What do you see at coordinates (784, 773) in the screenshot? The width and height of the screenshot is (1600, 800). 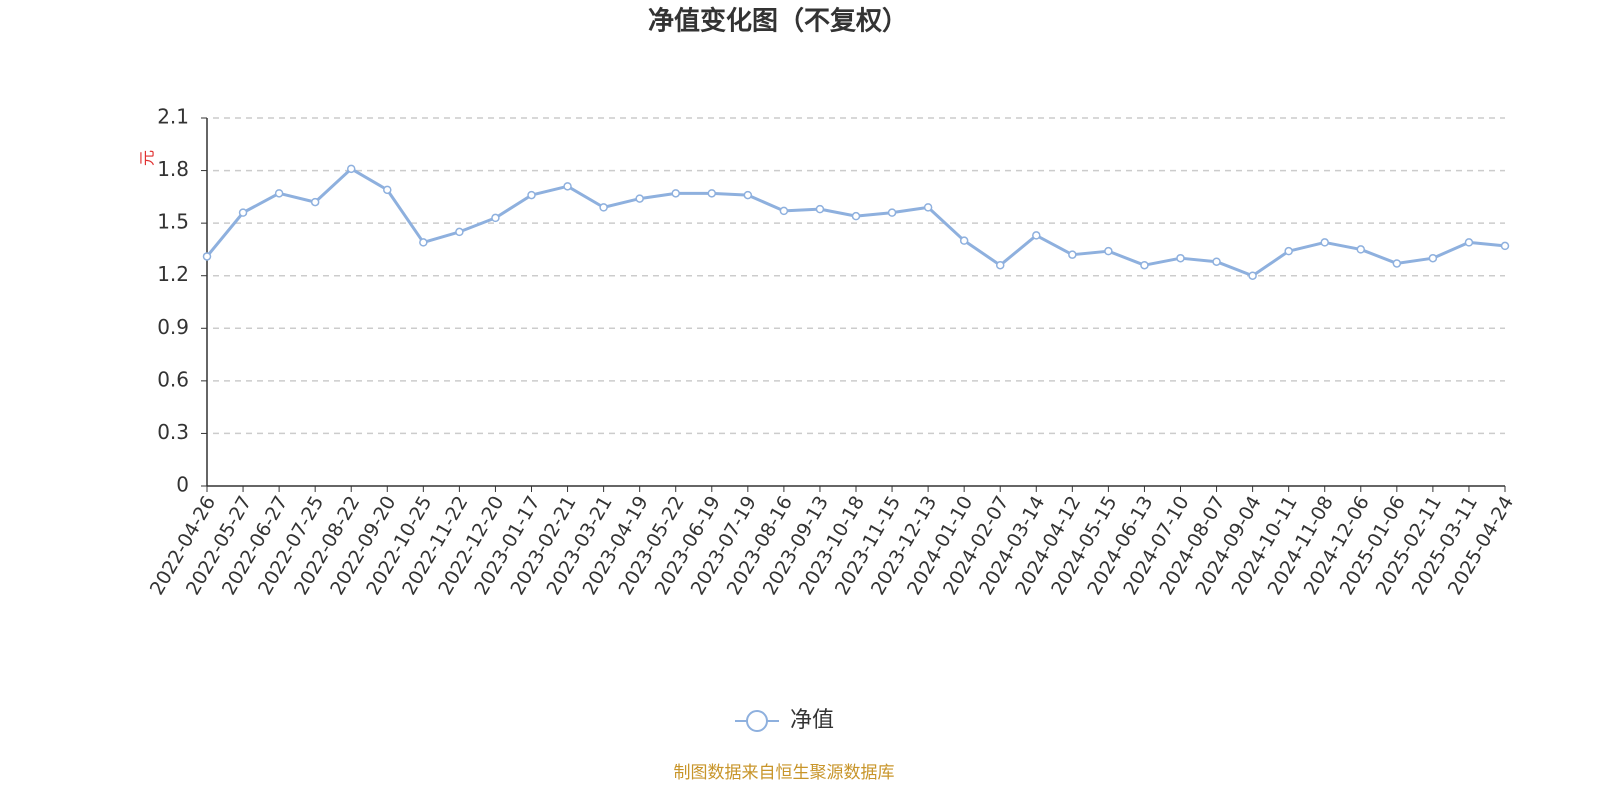 I see `source-note: 制图数据来自恒生聚源数据库` at bounding box center [784, 773].